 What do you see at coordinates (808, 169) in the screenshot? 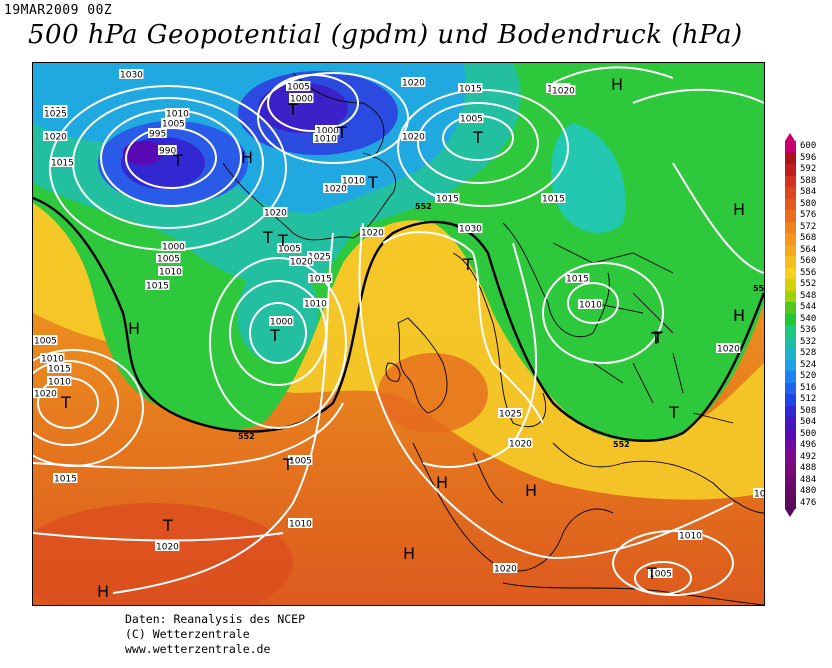
I see `legend-value: 592` at bounding box center [808, 169].